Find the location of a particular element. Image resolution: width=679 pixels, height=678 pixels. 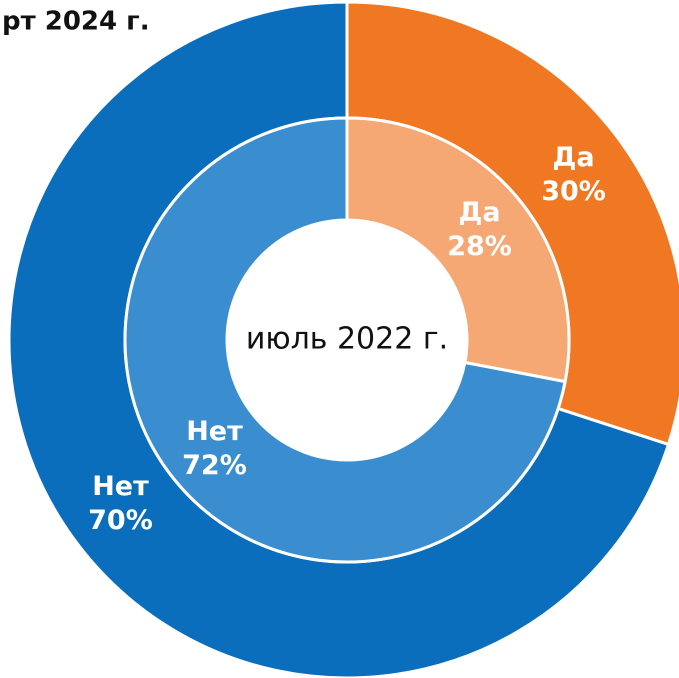

slice-value-label: 30% is located at coordinates (573, 191).